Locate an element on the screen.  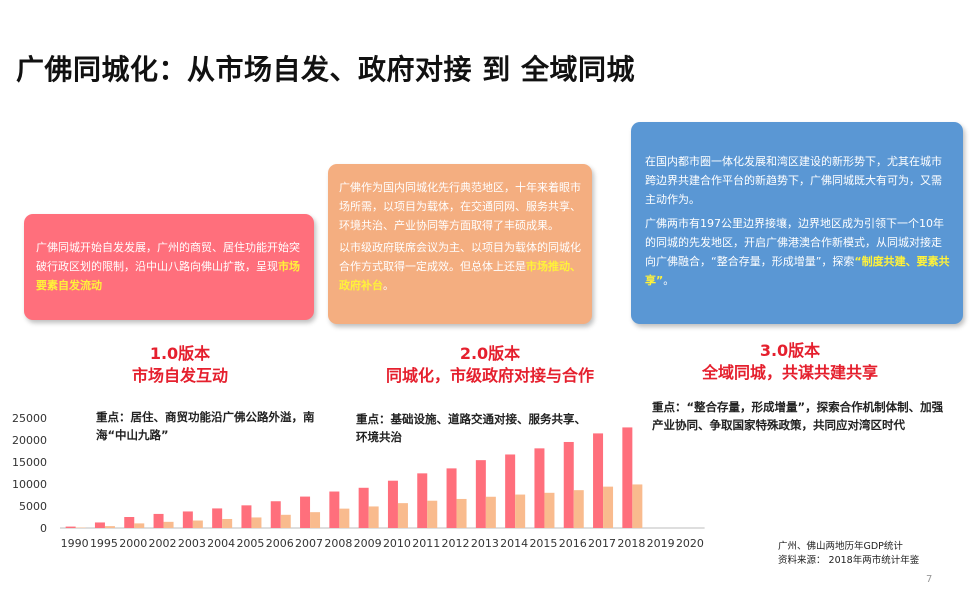
x-tick-label: 2010 is located at coordinates (397, 543).